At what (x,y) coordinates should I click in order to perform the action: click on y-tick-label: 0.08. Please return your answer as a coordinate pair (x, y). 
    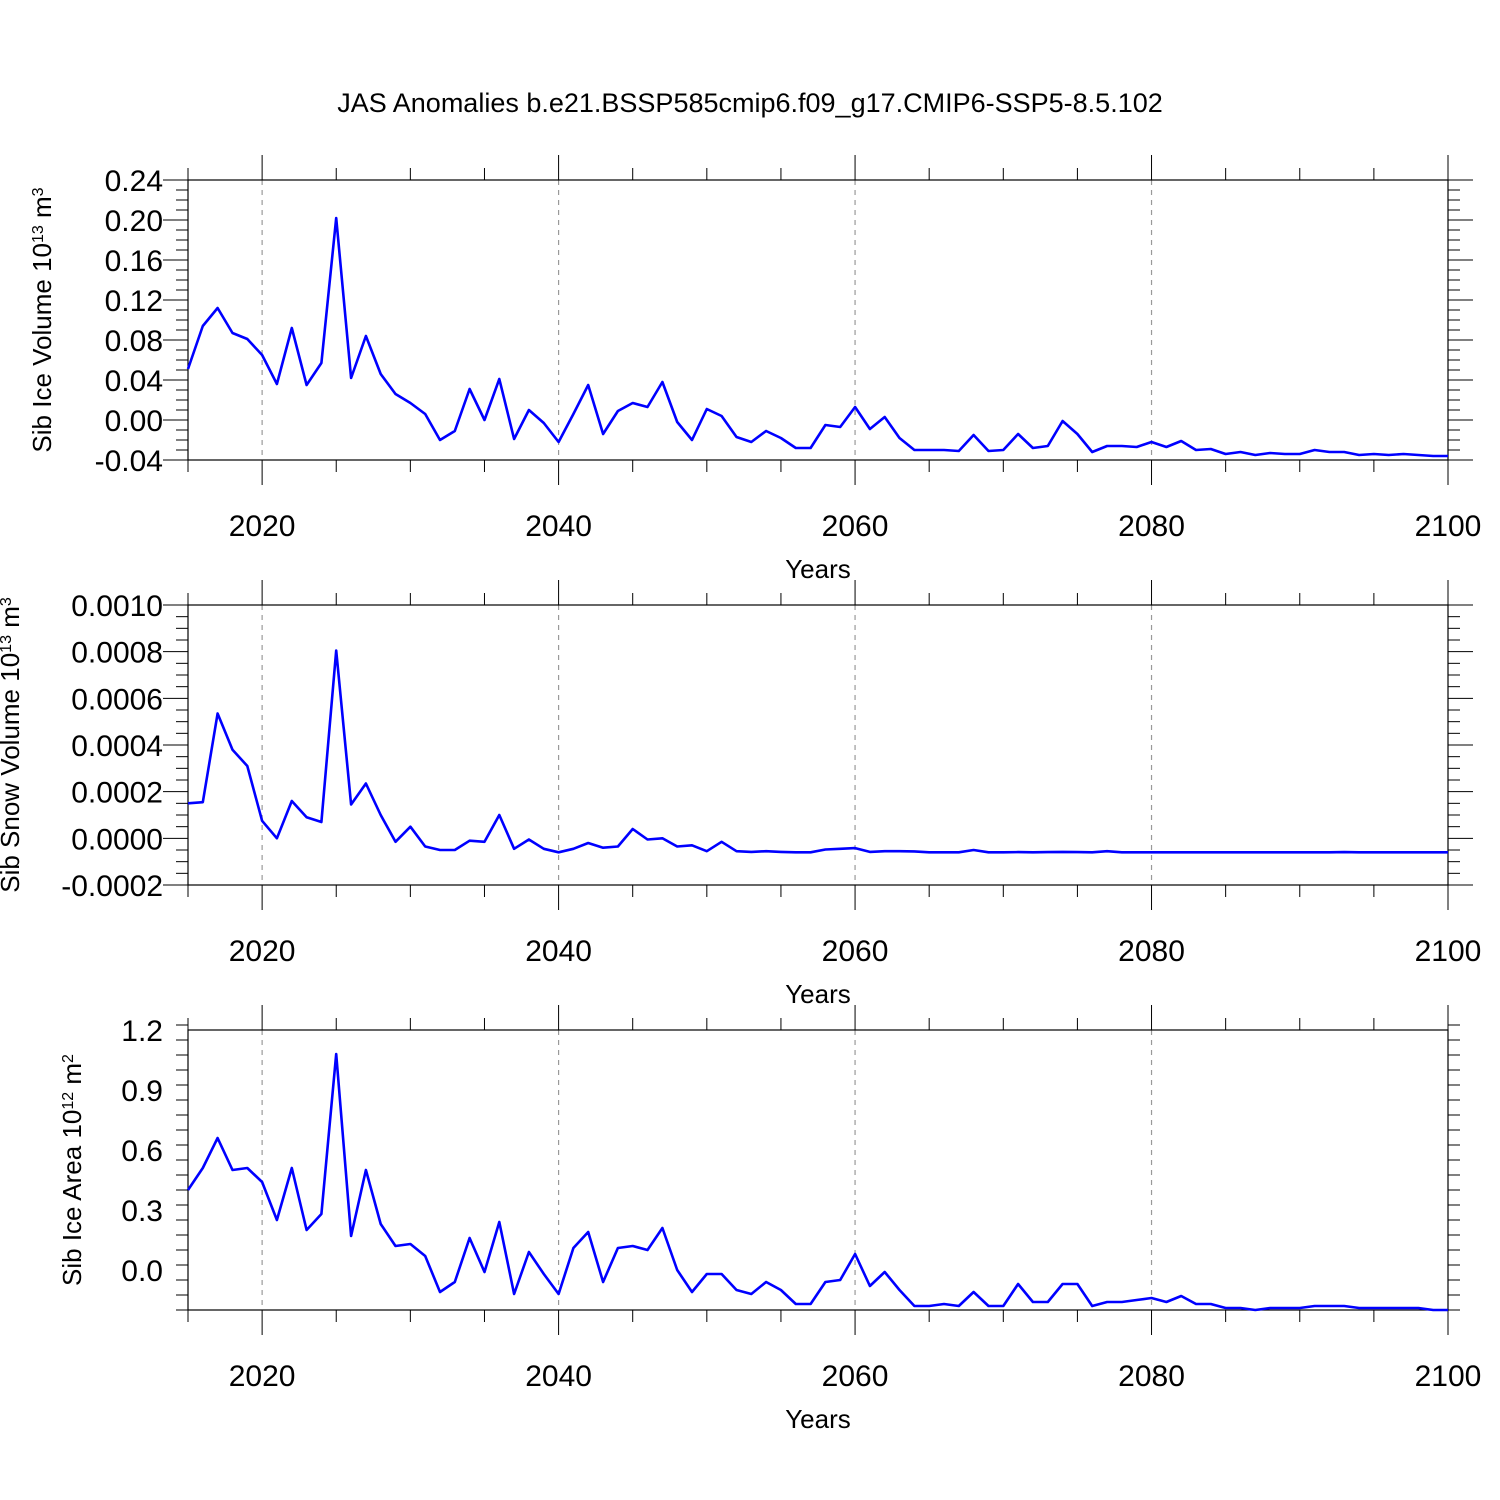
    Looking at the image, I should click on (134, 341).